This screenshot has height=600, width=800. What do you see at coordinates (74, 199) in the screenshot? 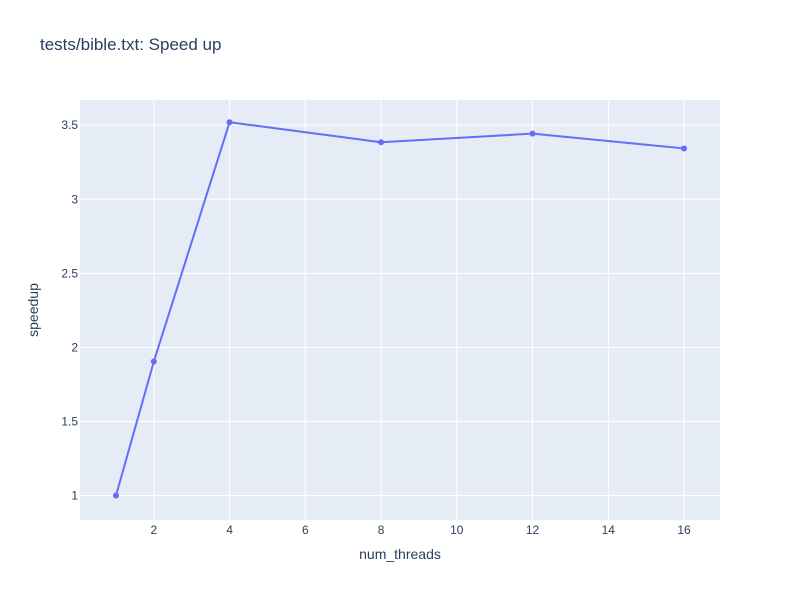
I see `y-tick-label: 3` at bounding box center [74, 199].